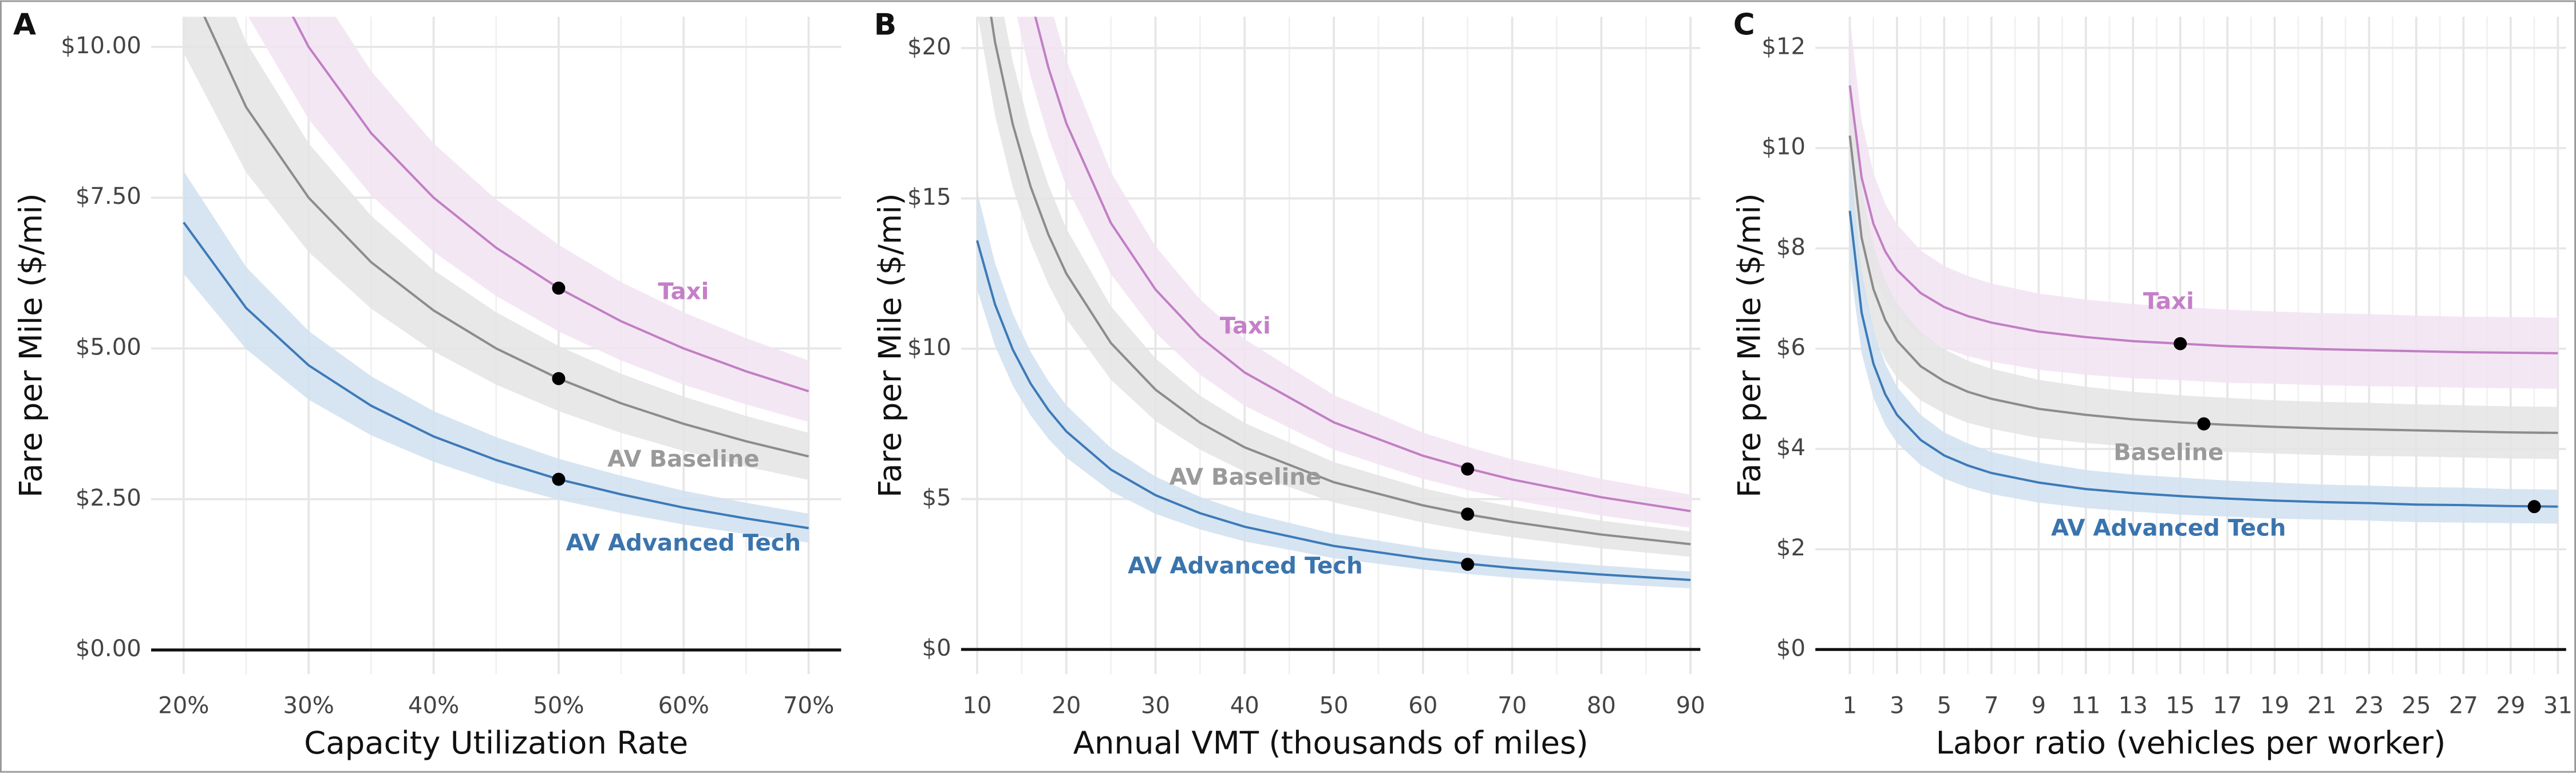  I want to click on x-axis-title: Capacity Utilization Rate, so click(496, 742).